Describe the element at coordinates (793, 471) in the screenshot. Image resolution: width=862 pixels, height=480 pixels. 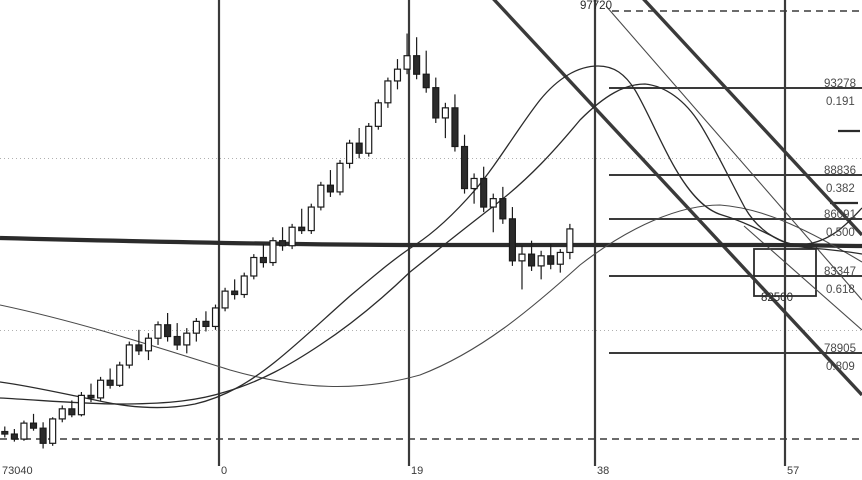
I see `axis-label-x-57: 57` at that location.